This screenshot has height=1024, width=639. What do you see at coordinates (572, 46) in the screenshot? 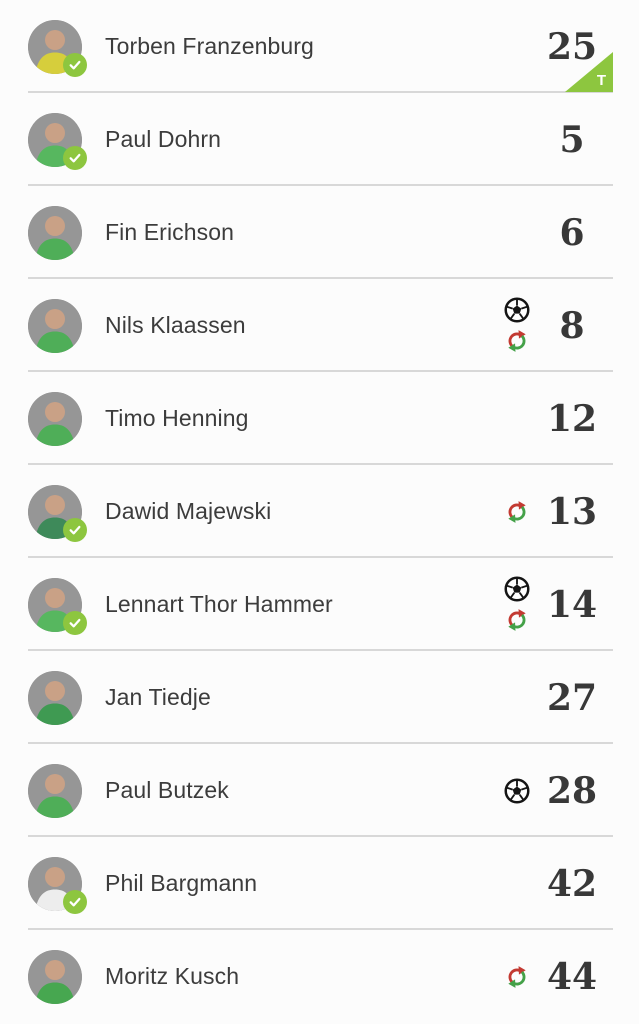
I see `player-number: 25` at bounding box center [572, 46].